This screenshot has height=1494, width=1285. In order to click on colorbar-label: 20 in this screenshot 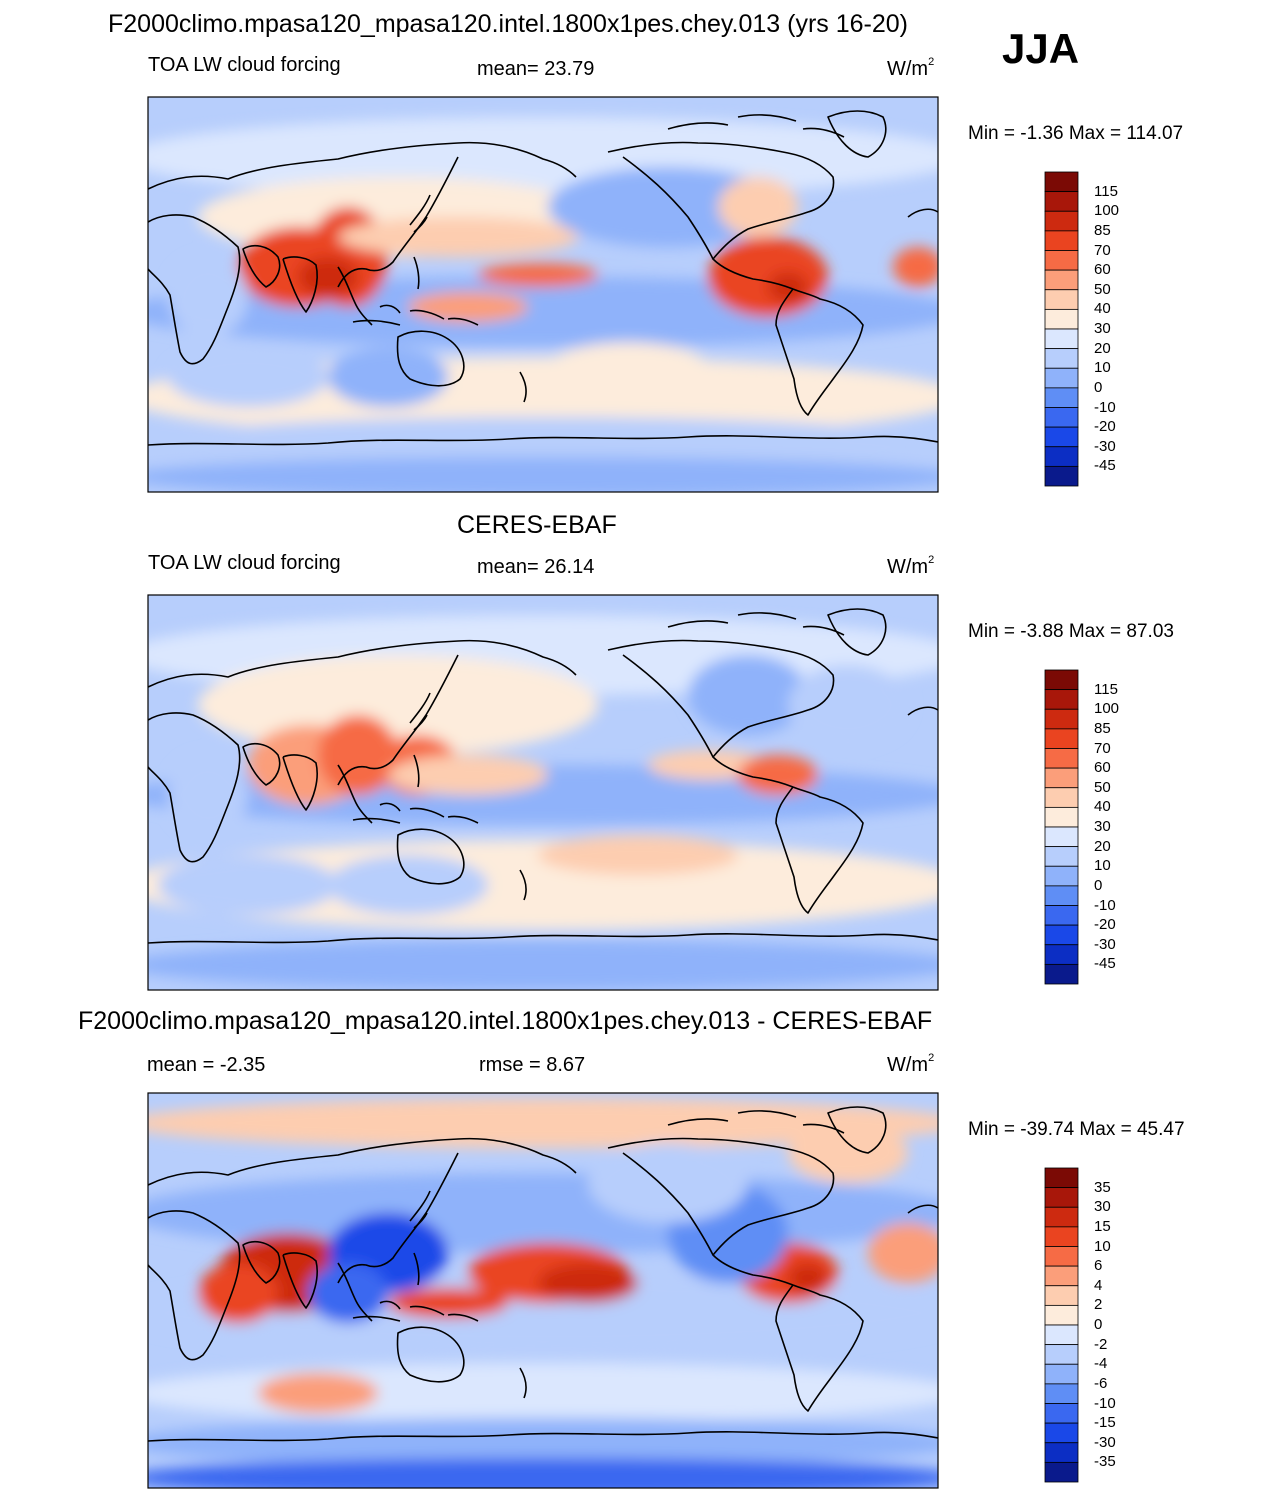, I will do `click(1102, 846)`.